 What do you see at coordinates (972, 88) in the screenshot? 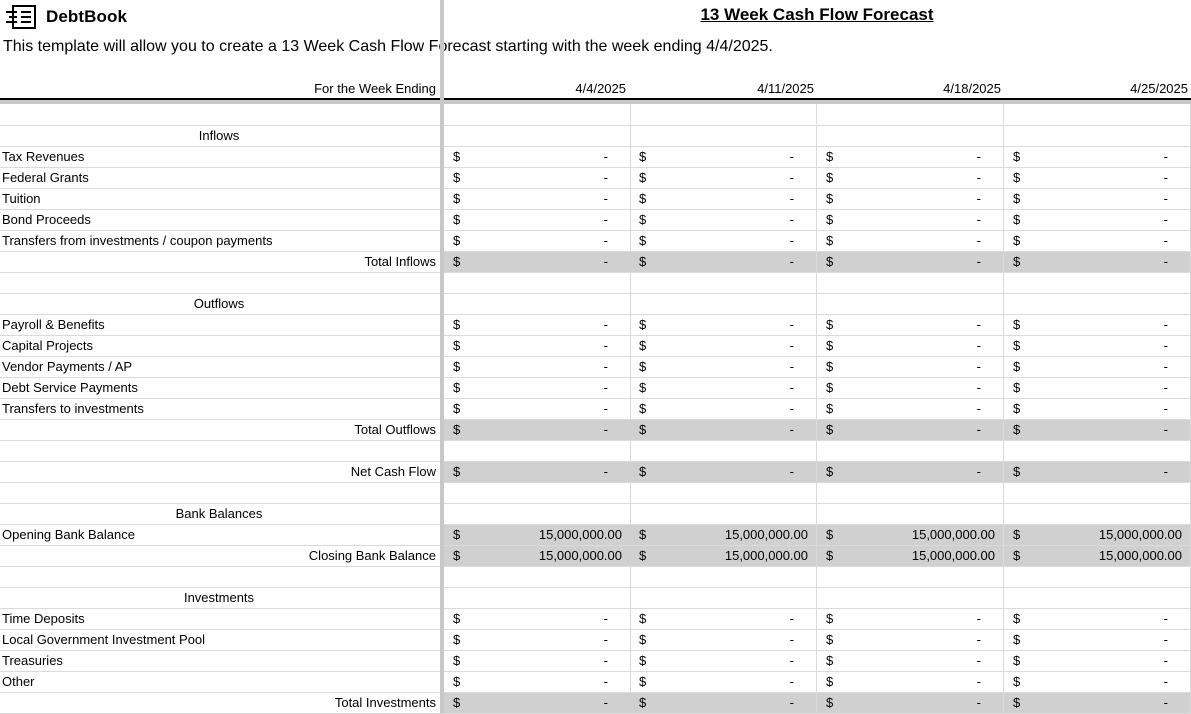
I see `week-date-3: 4/18/2025` at bounding box center [972, 88].